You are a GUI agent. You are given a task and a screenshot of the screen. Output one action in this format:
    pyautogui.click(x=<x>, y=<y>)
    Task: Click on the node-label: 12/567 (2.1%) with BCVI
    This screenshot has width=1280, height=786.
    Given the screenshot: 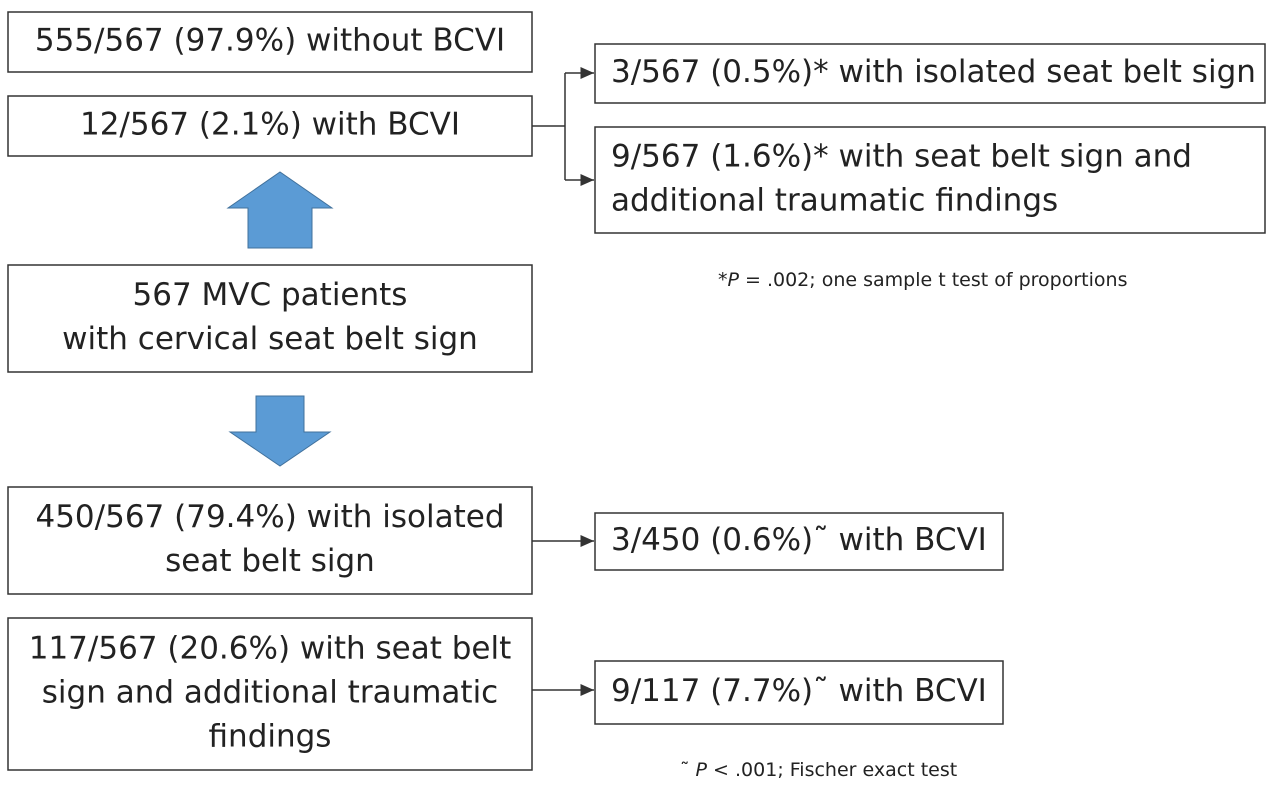 What is the action you would take?
    pyautogui.click(x=270, y=125)
    